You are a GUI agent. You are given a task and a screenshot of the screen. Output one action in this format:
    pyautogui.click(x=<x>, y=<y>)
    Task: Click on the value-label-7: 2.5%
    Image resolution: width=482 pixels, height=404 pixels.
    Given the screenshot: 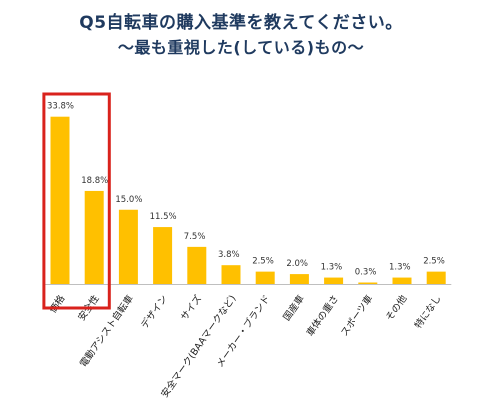 What is the action you would take?
    pyautogui.click(x=263, y=262)
    